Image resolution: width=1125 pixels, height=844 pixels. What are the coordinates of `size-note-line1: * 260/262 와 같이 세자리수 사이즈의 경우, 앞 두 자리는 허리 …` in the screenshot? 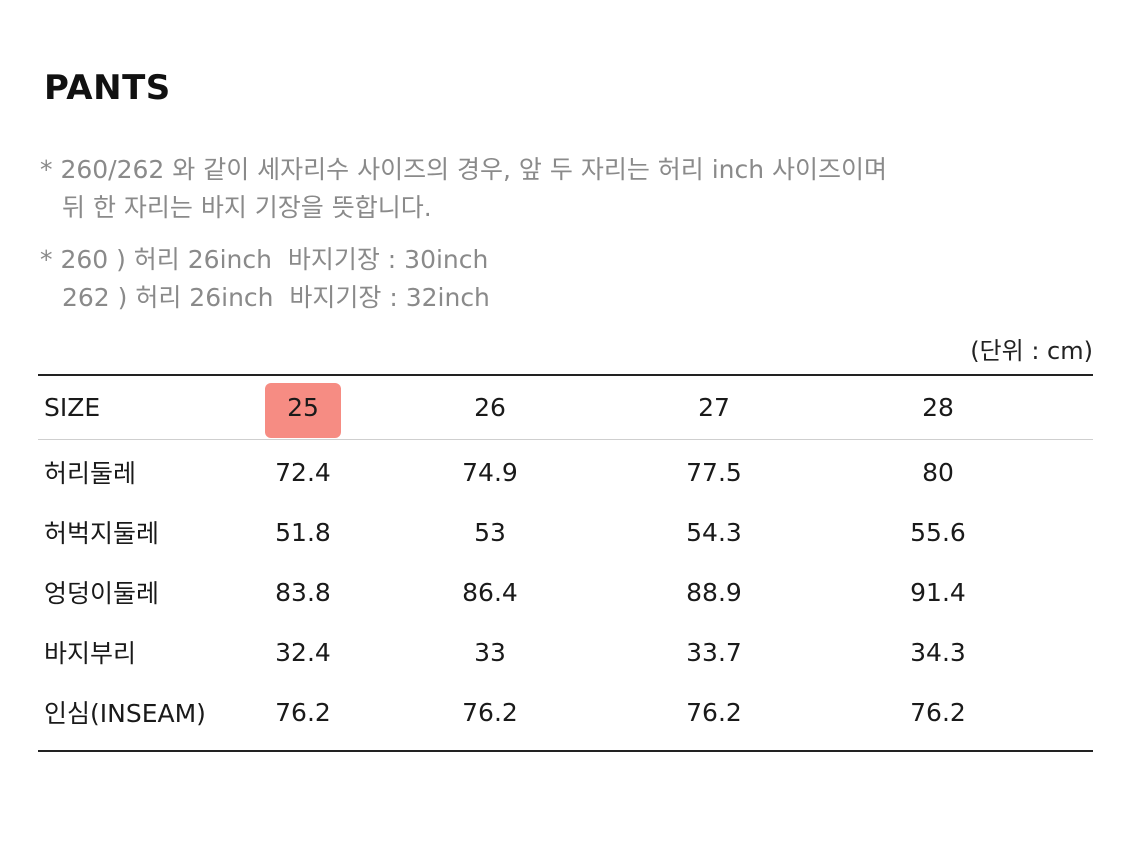 It's located at (464, 169).